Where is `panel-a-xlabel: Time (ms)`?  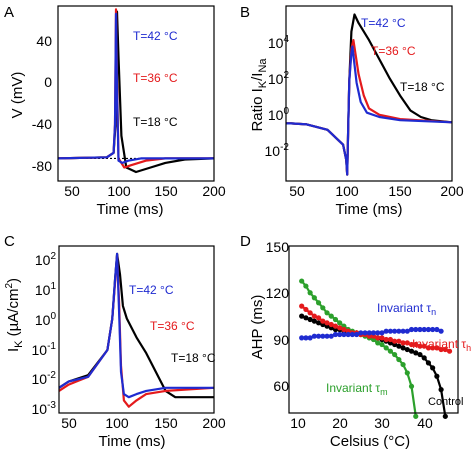 panel-a-xlabel: Time (ms) is located at coordinates (130, 209).